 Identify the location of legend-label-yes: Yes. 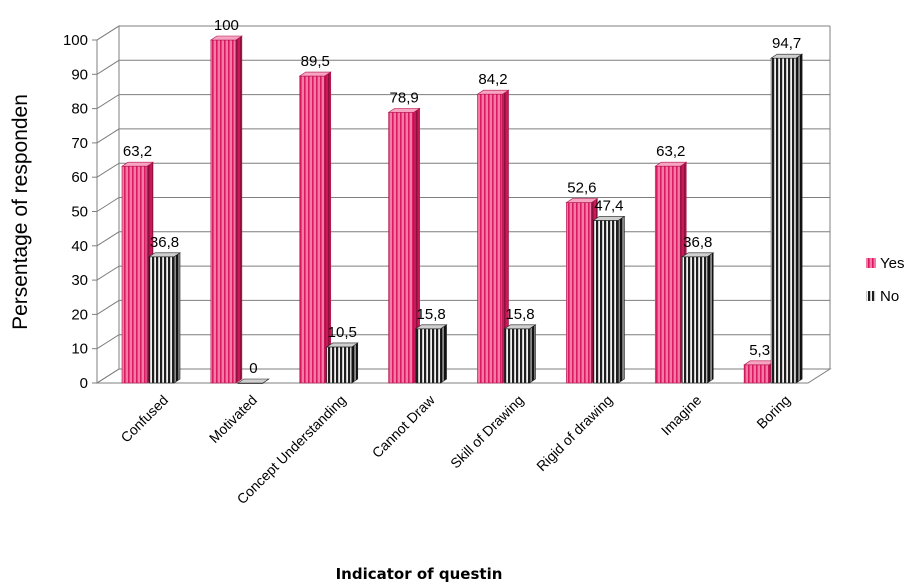
(892, 263).